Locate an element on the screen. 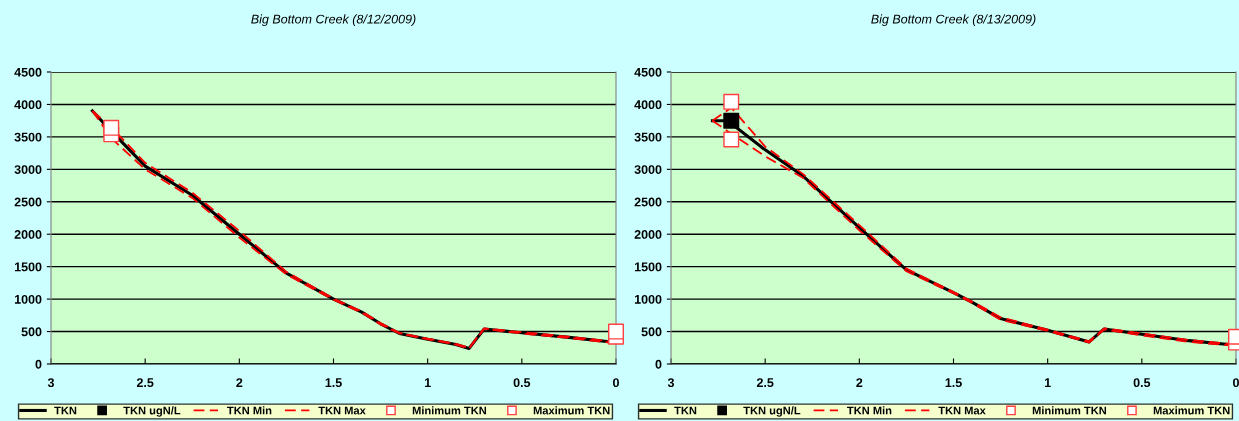 The height and width of the screenshot is (421, 1239). chart-title: Big Bottom Creek (8/13/2009) is located at coordinates (953, 20).